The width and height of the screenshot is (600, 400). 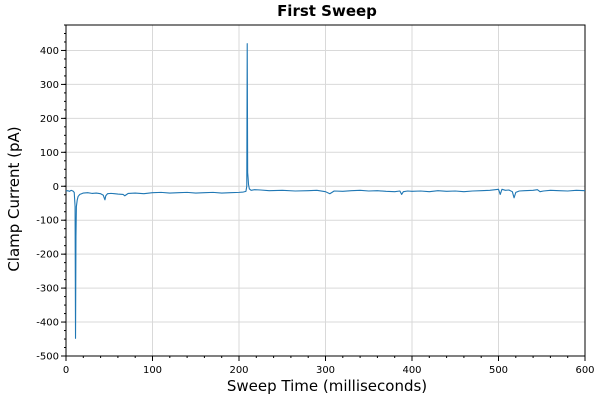 I want to click on y-tick-label: -400, so click(x=47, y=323).